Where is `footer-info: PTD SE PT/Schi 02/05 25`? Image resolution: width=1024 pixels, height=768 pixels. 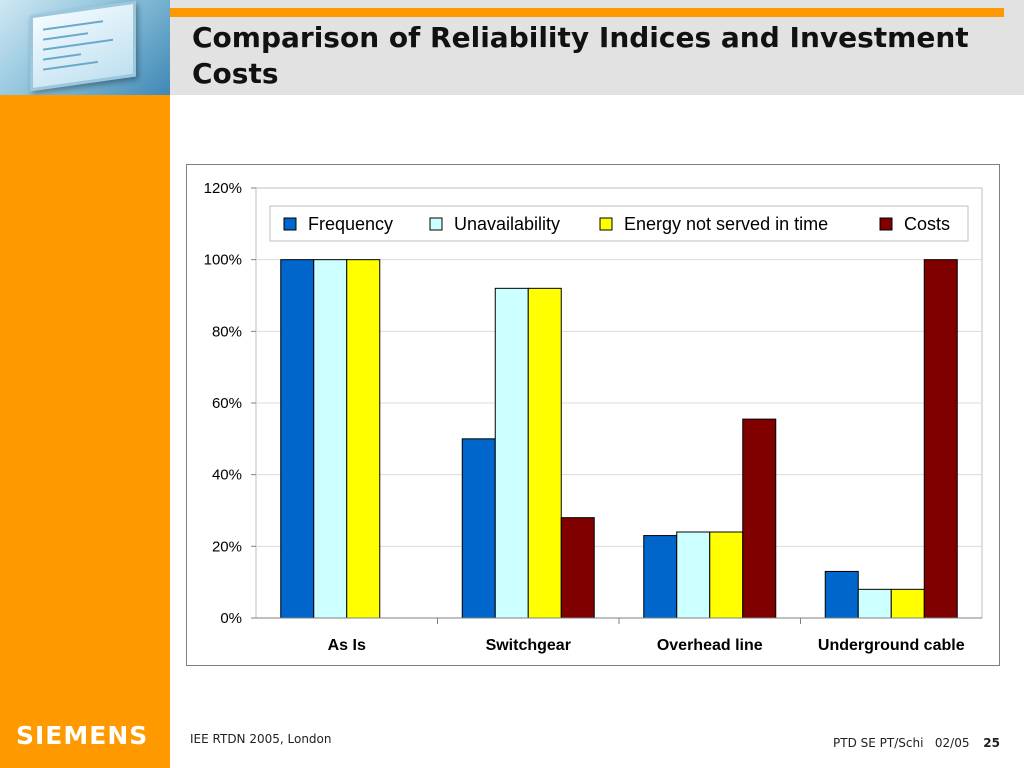 footer-info: PTD SE PT/Schi 02/05 25 is located at coordinates (916, 743).